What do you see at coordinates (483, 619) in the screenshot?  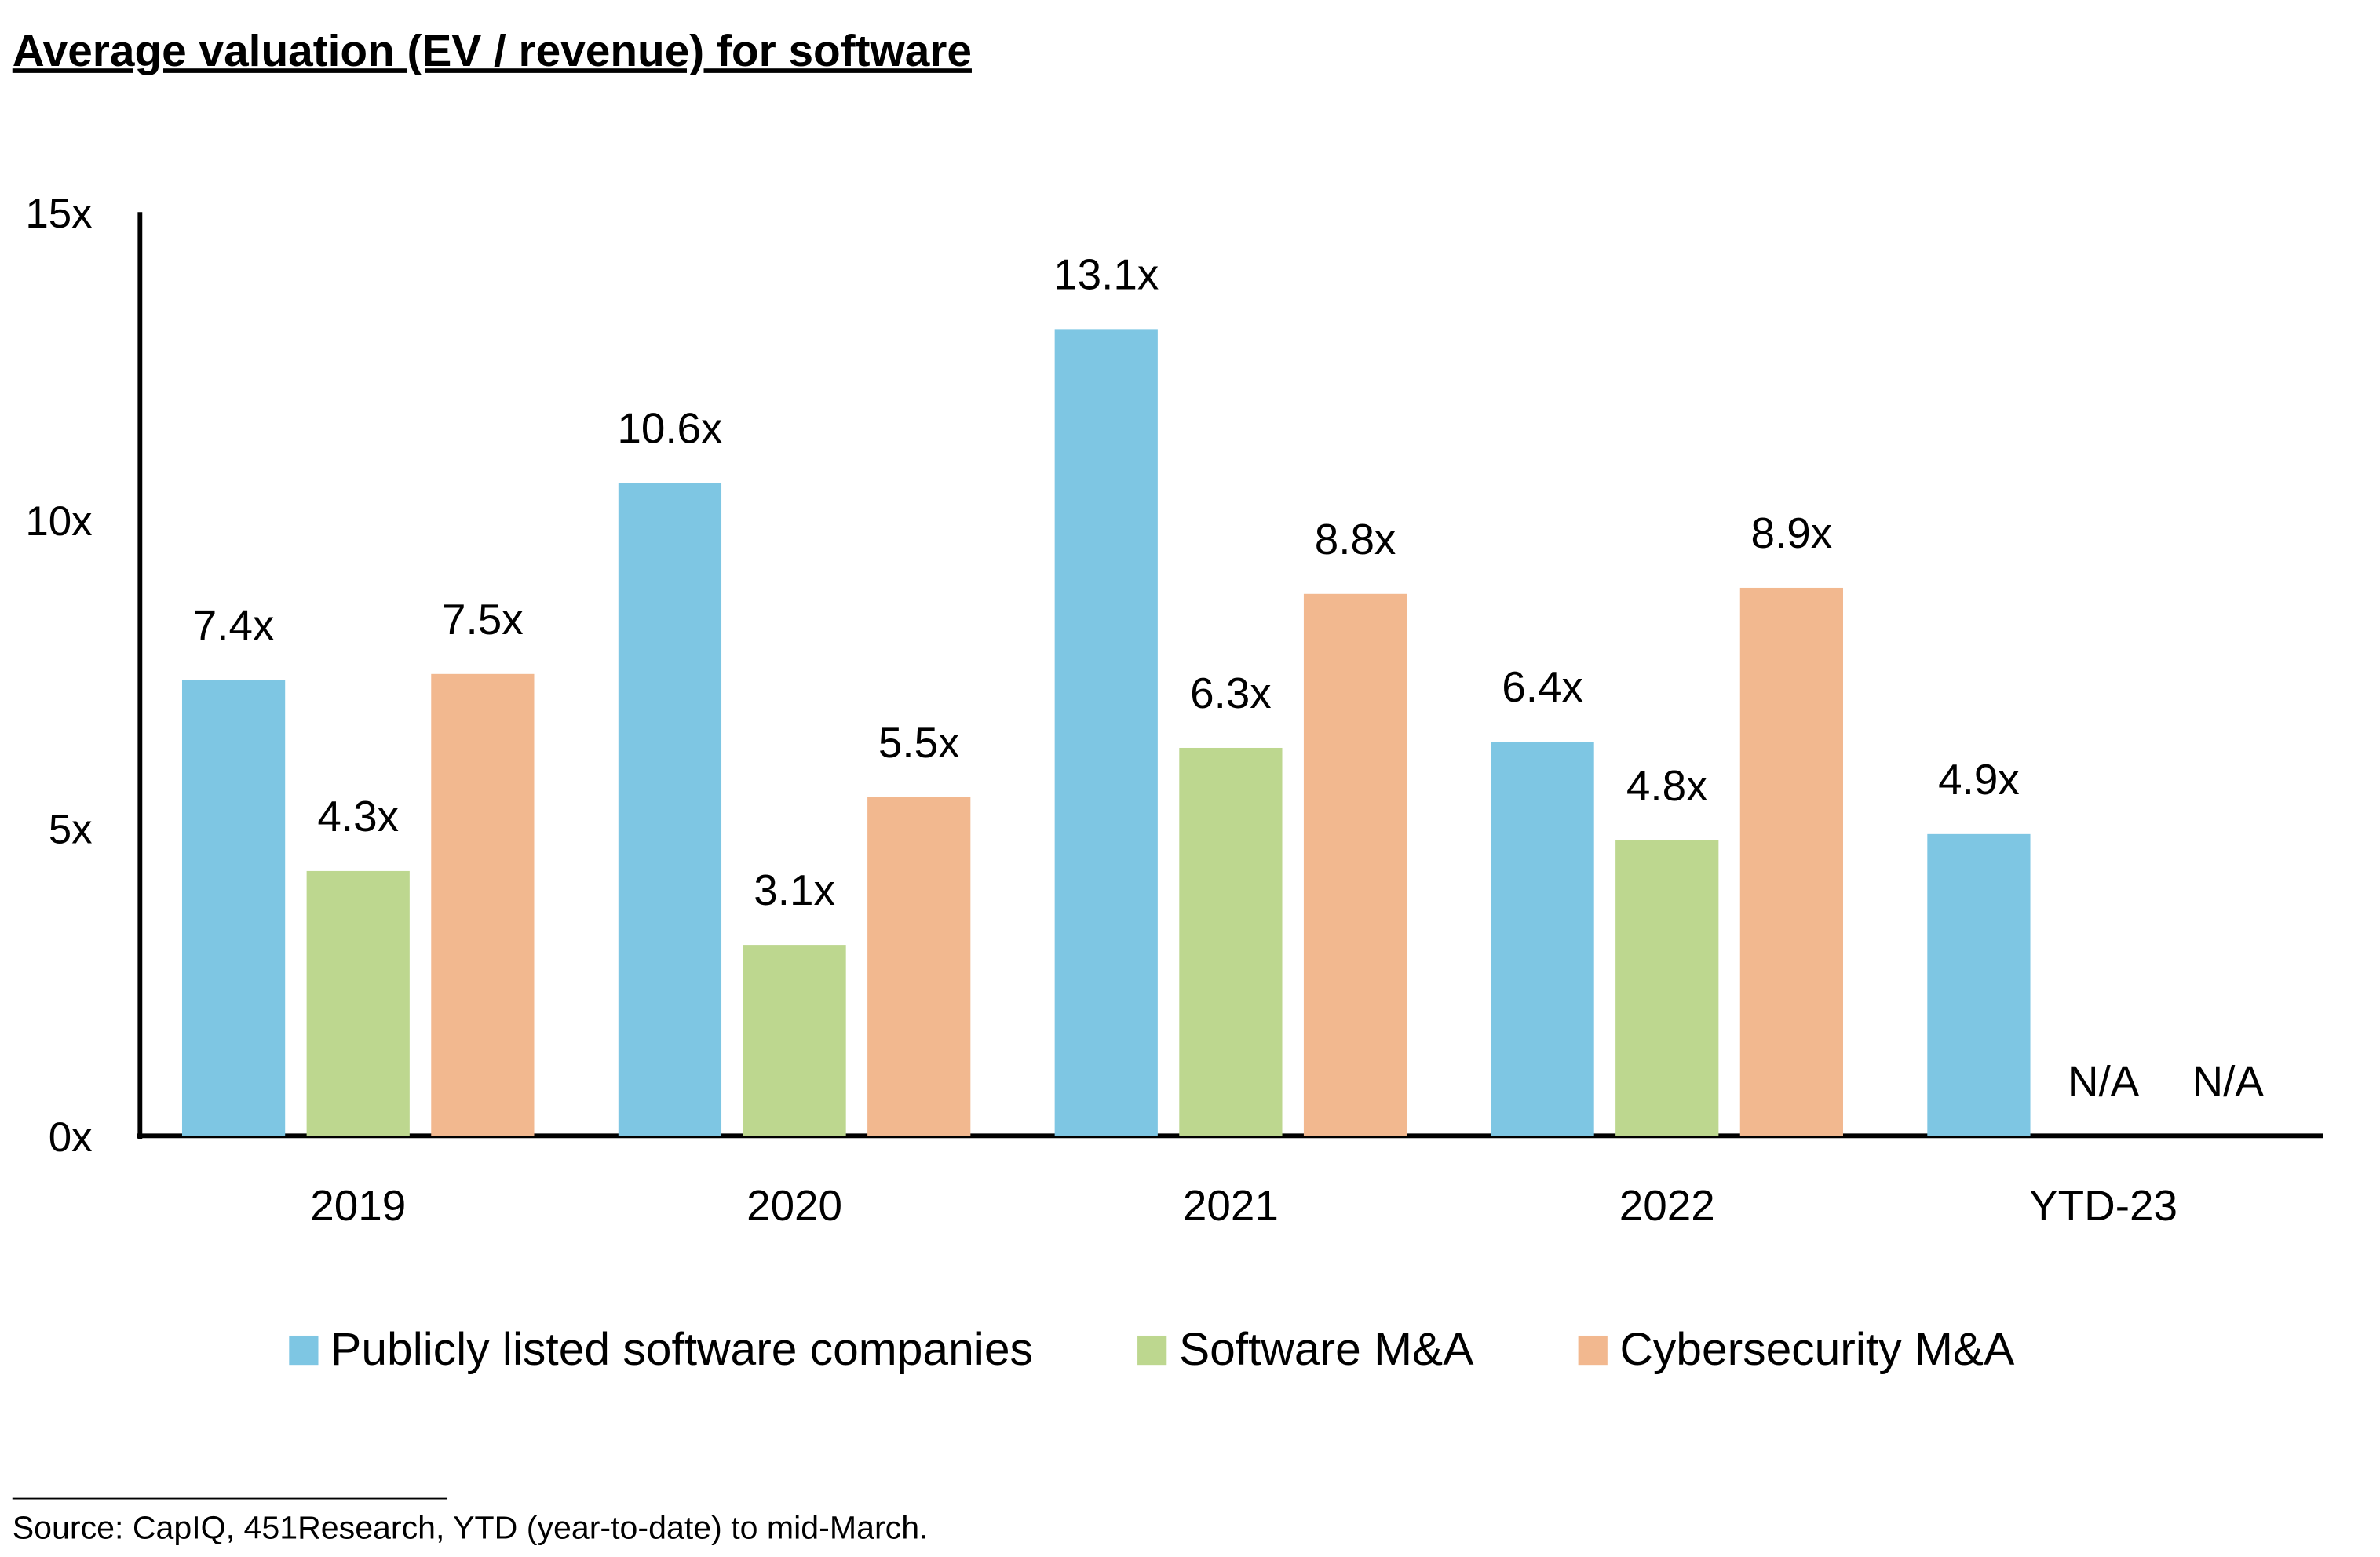 I see `value-label: 7.5x` at bounding box center [483, 619].